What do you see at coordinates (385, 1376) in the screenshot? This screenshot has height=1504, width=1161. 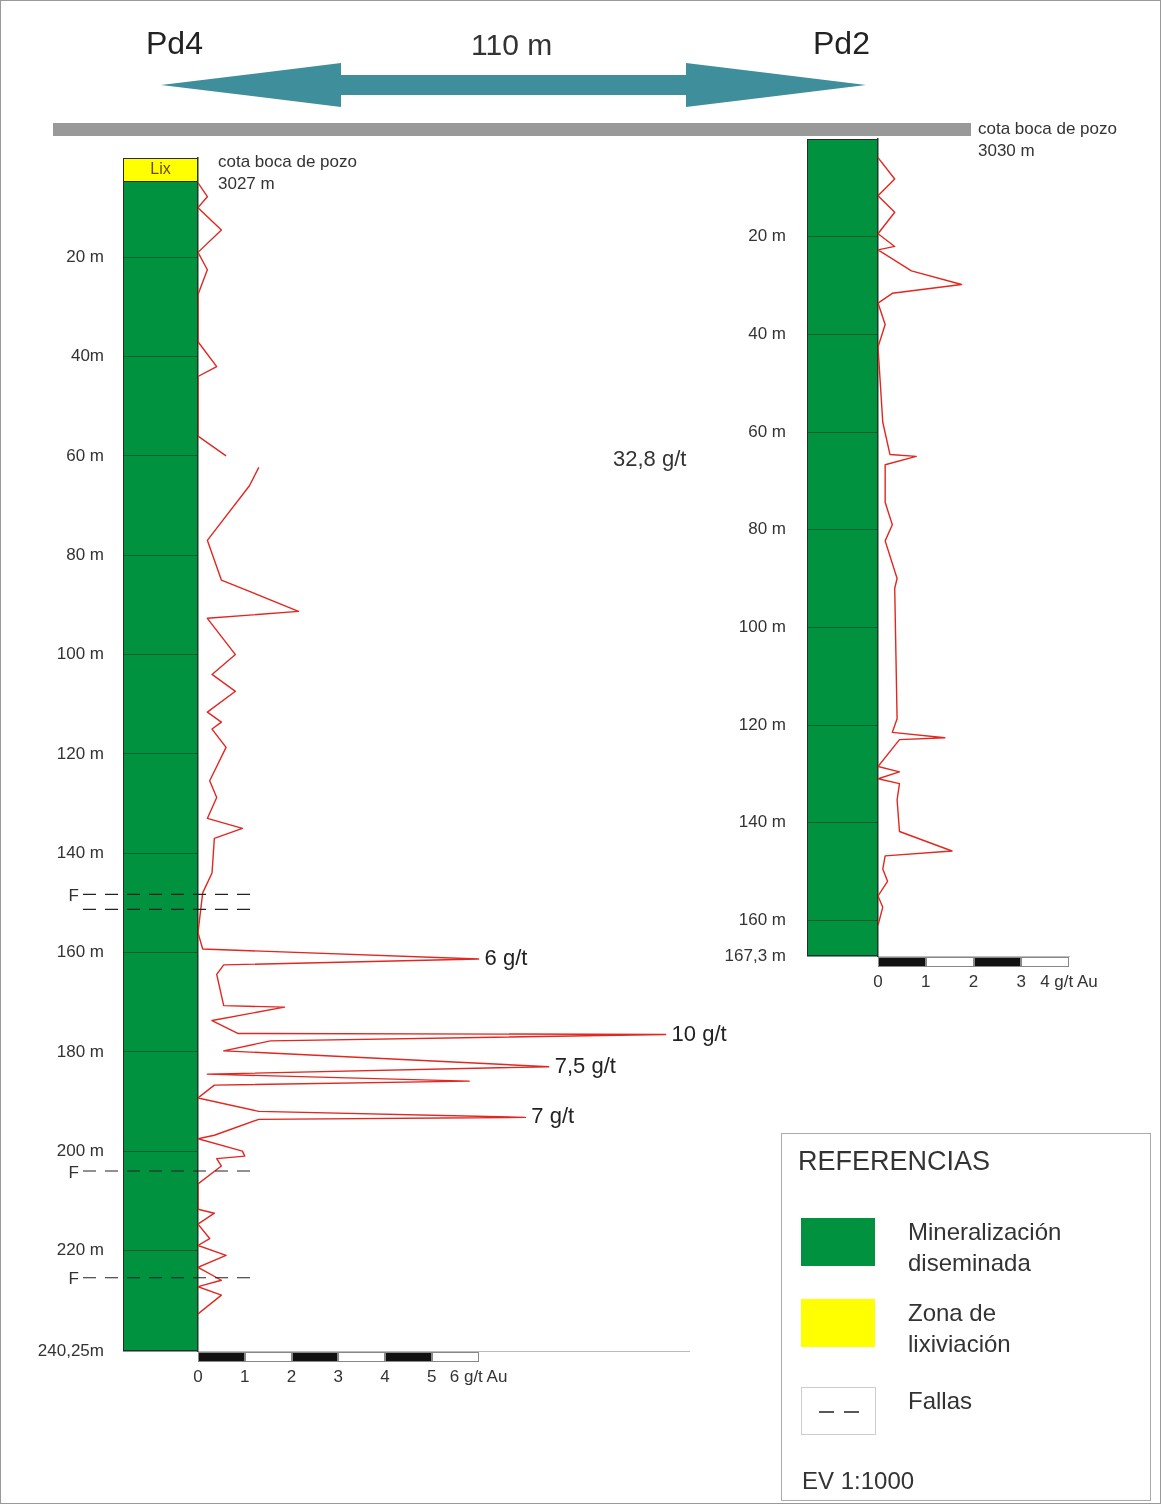 I see `x-tick-label: 4` at bounding box center [385, 1376].